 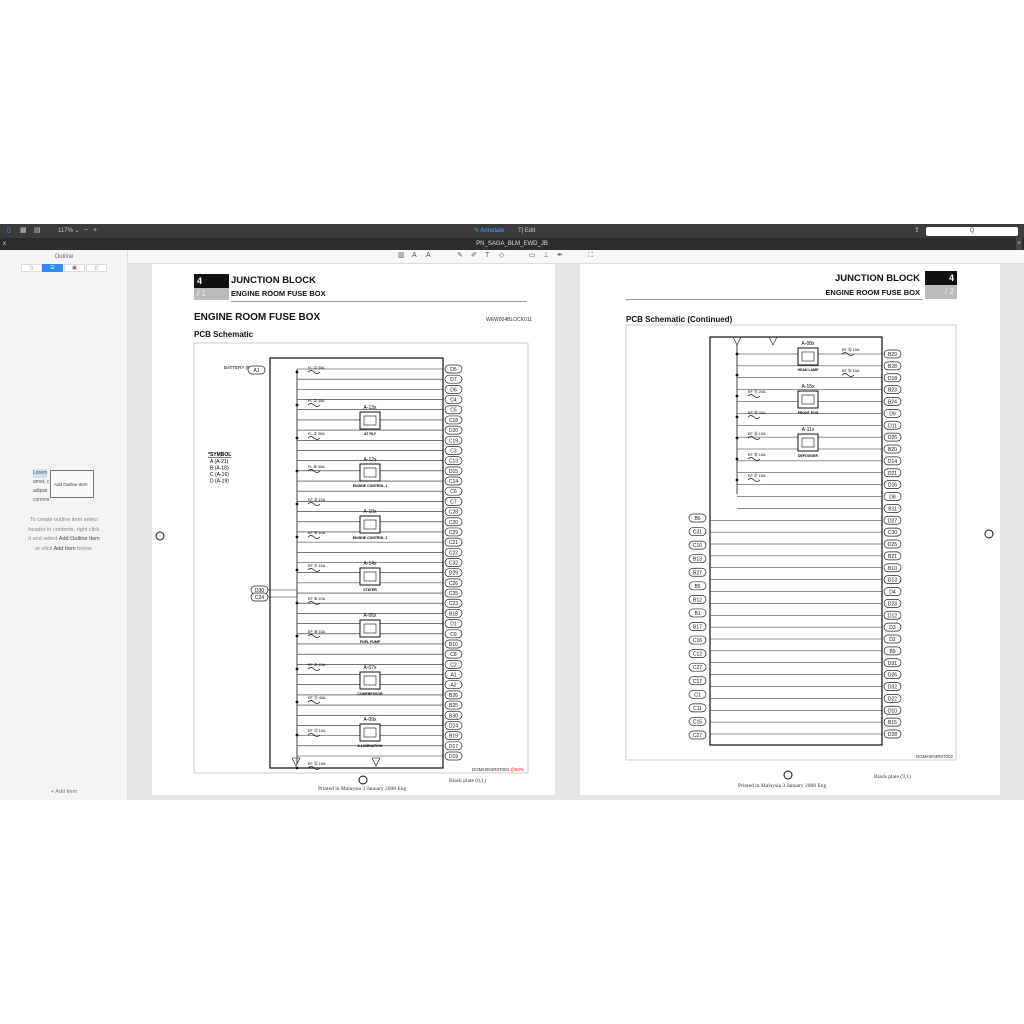 What do you see at coordinates (9, 230) in the screenshot?
I see `sidebar-toggle-icon: ▯` at bounding box center [9, 230].